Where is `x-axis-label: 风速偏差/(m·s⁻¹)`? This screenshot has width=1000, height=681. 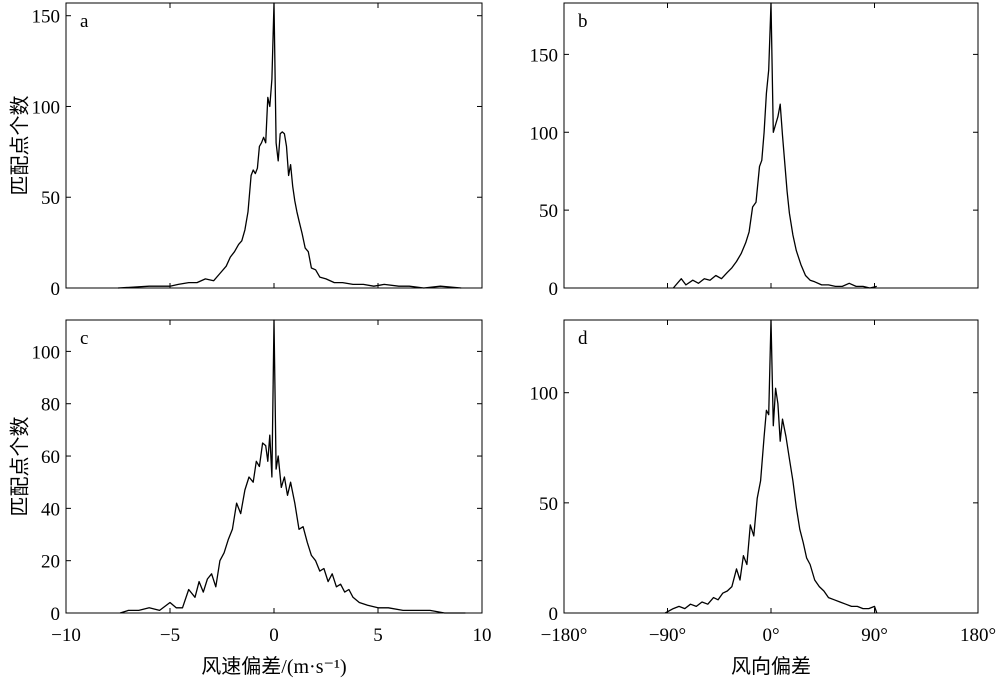
x-axis-label: 风速偏差/(m·s⁻¹) is located at coordinates (273, 666).